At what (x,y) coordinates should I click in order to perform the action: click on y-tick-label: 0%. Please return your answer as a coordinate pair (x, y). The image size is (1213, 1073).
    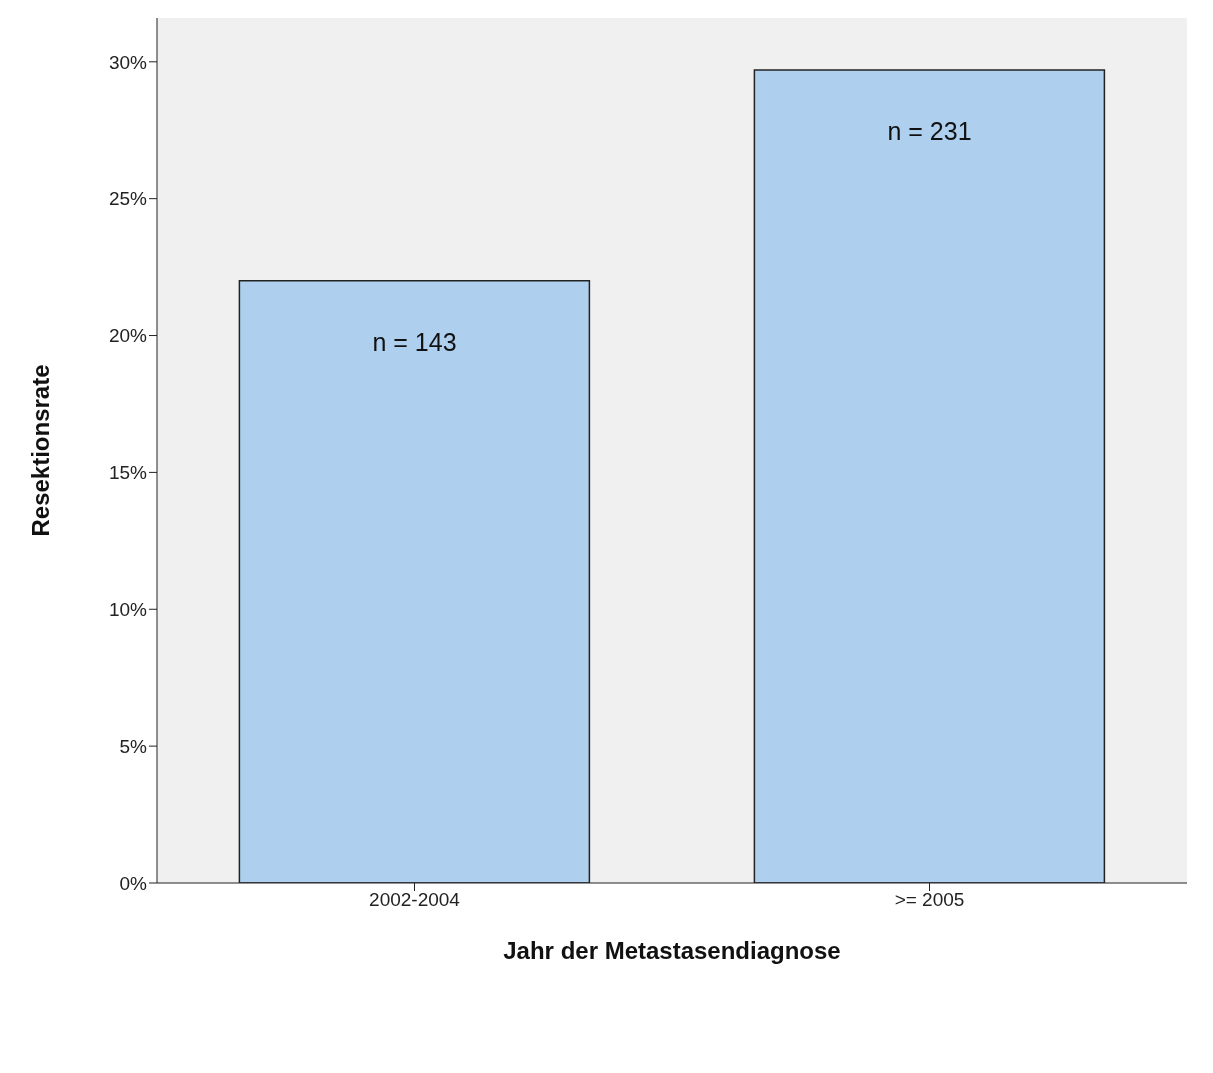
    Looking at the image, I should click on (133, 883).